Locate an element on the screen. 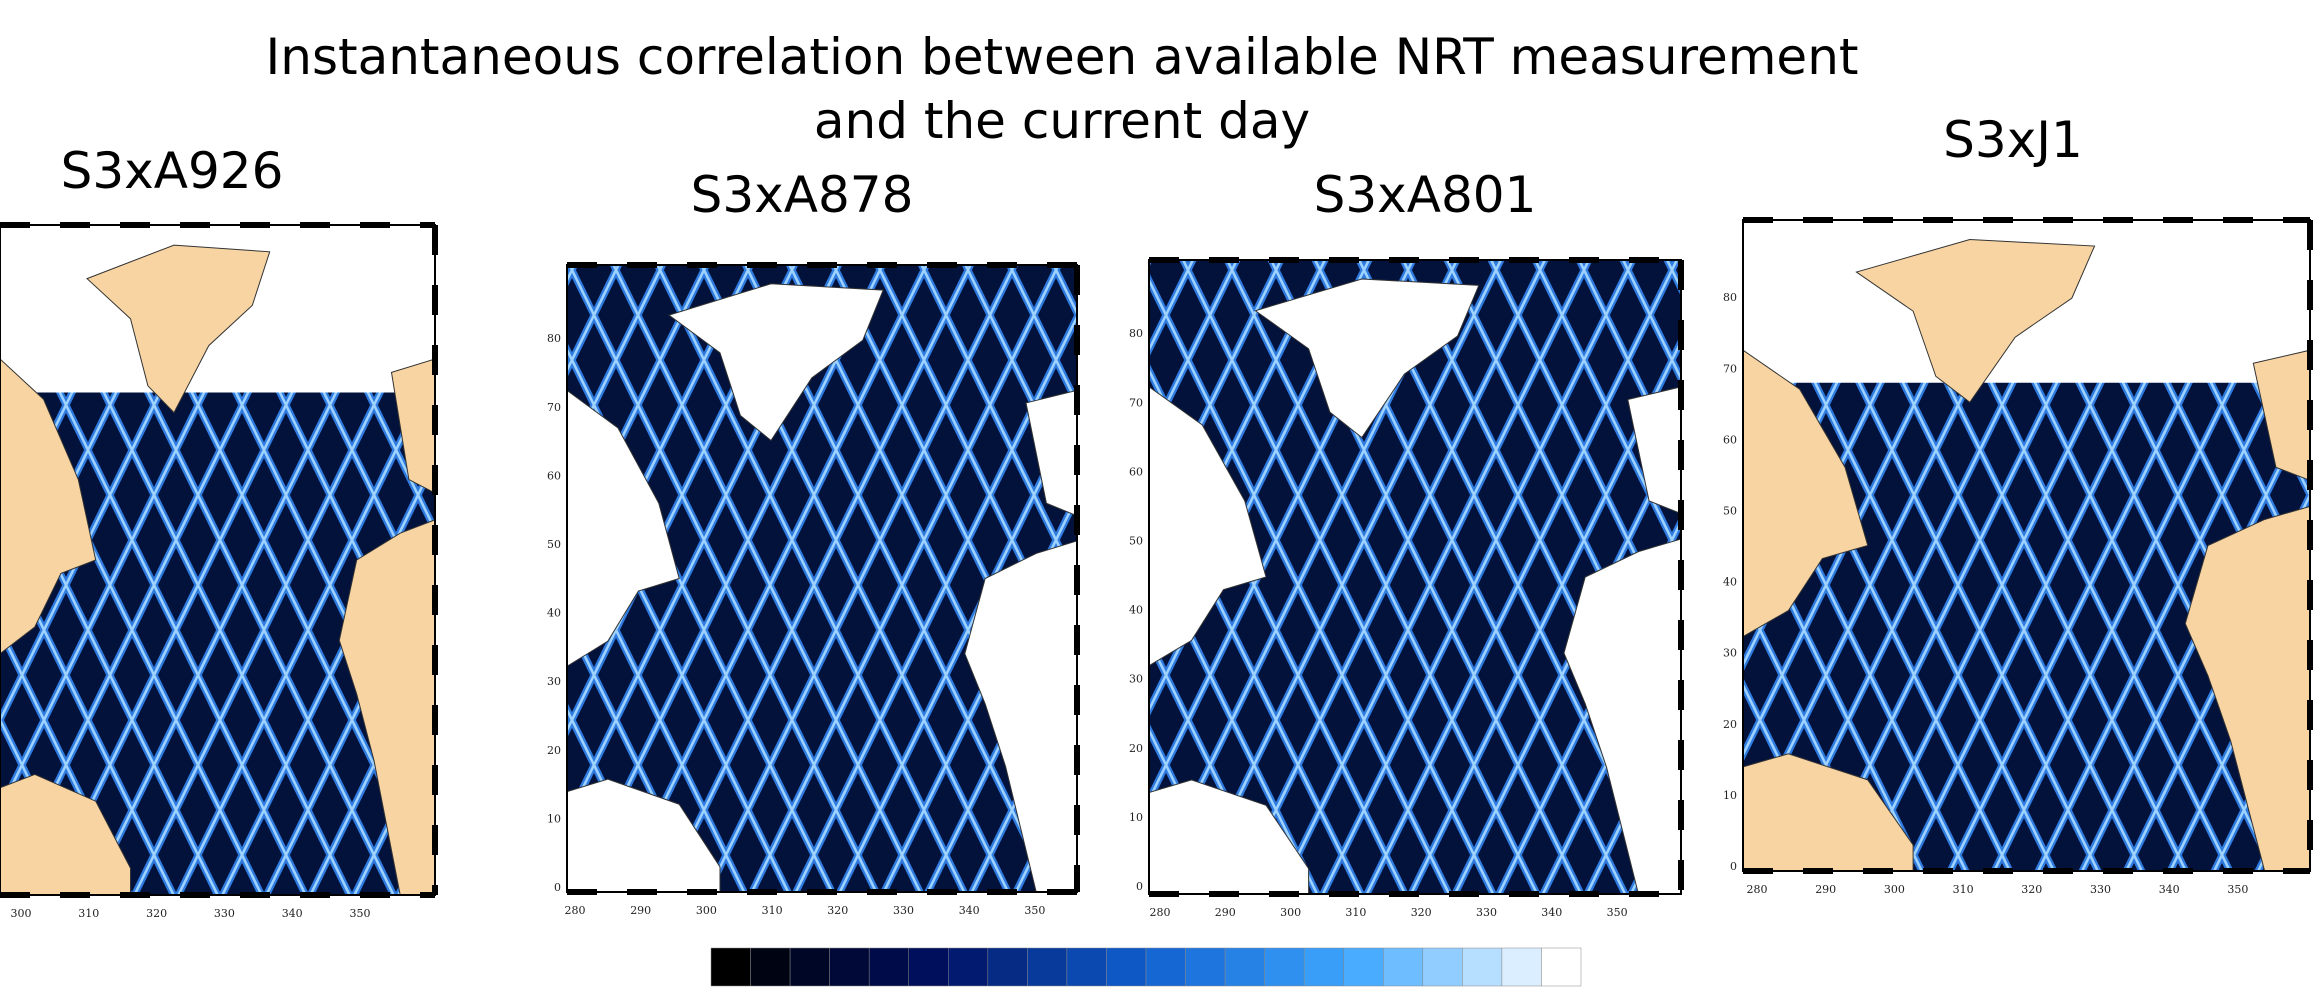 The height and width of the screenshot is (987, 2324). panel-title: S3xA926 is located at coordinates (172, 171).